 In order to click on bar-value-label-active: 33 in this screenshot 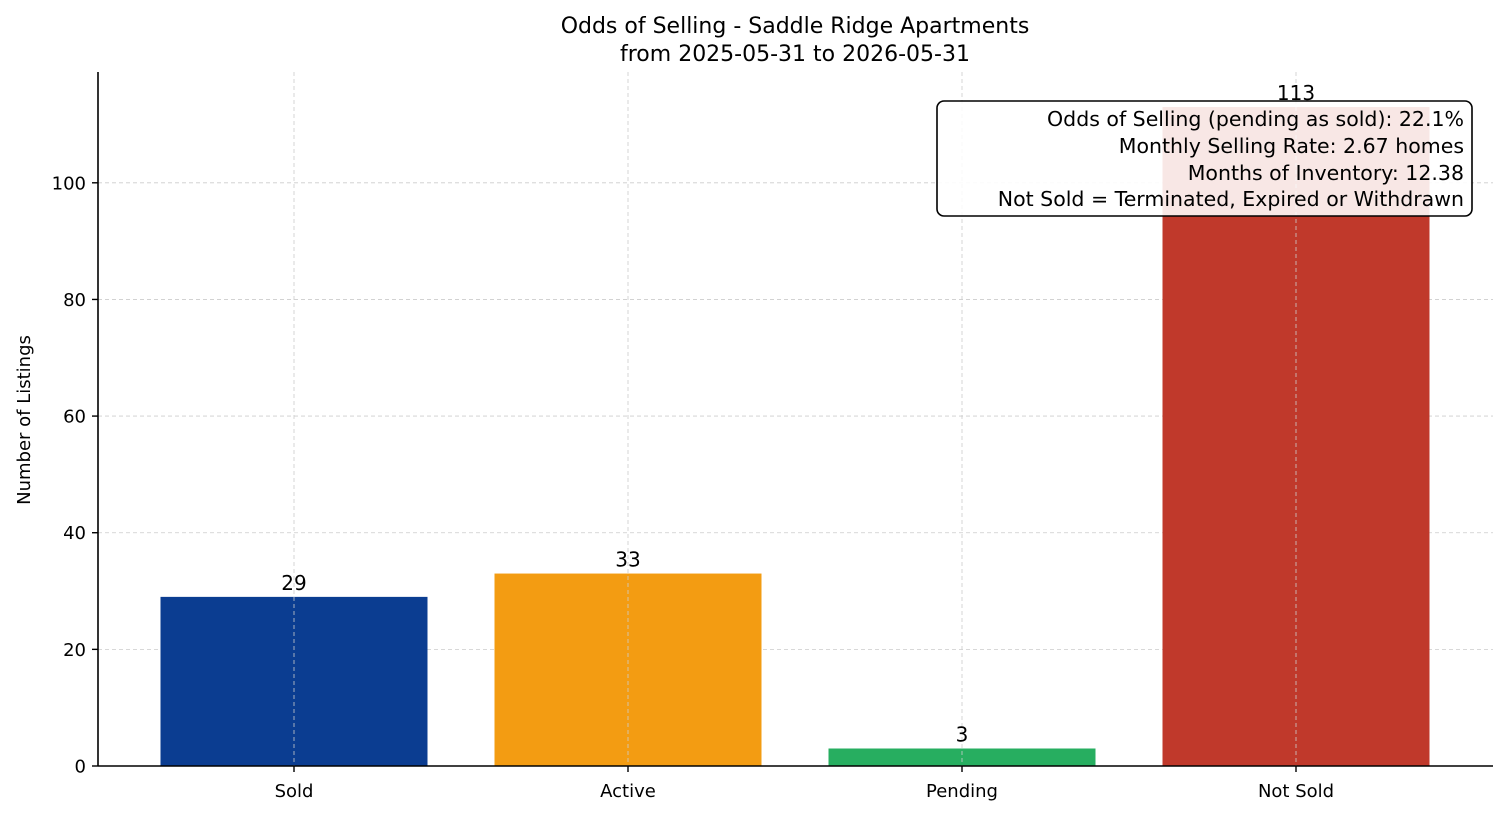, I will do `click(627, 560)`.